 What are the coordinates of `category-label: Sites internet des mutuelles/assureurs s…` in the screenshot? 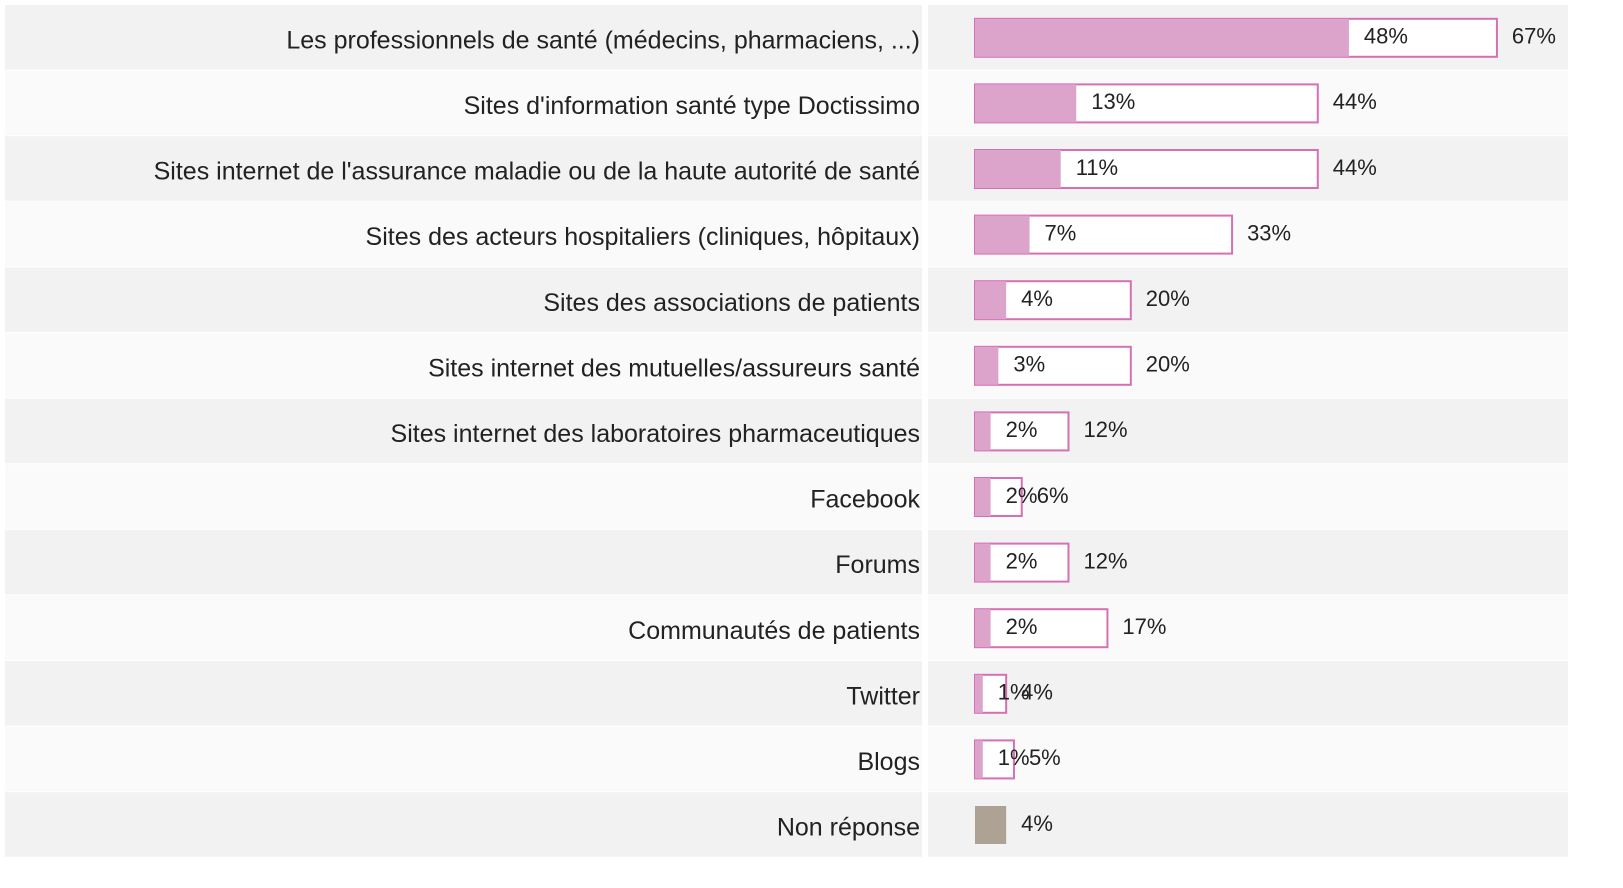 It's located at (674, 368).